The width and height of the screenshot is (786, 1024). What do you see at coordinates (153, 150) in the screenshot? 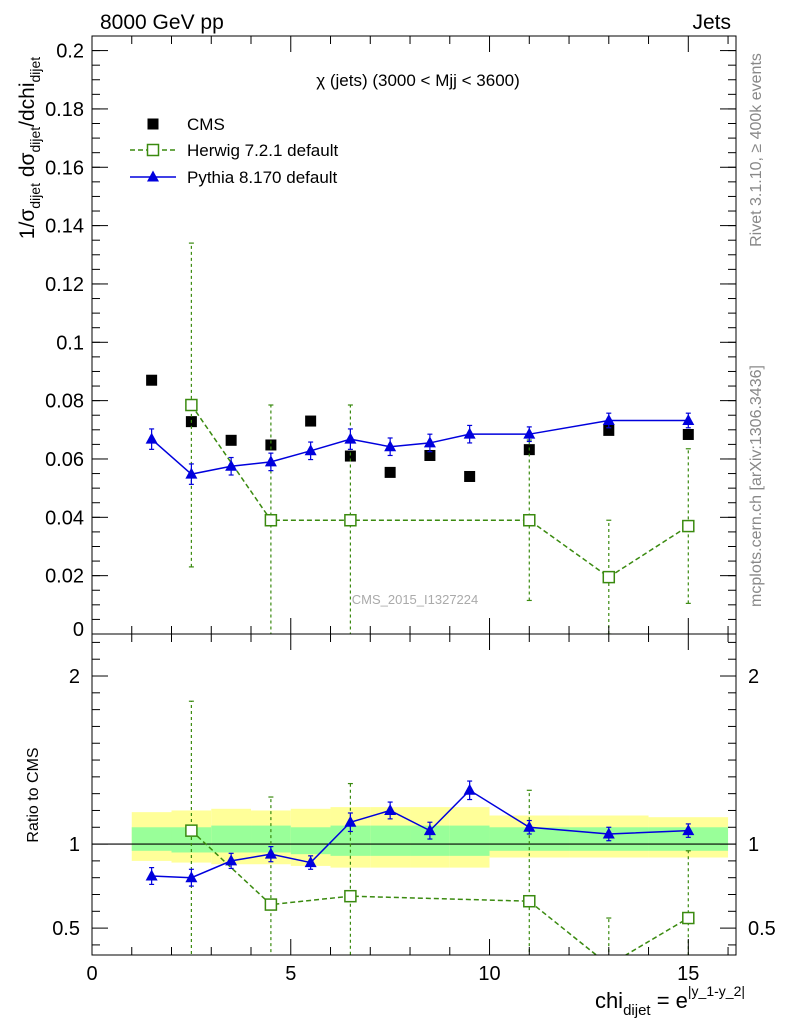
I see `legend-marker-herwig-7-2-1-default` at bounding box center [153, 150].